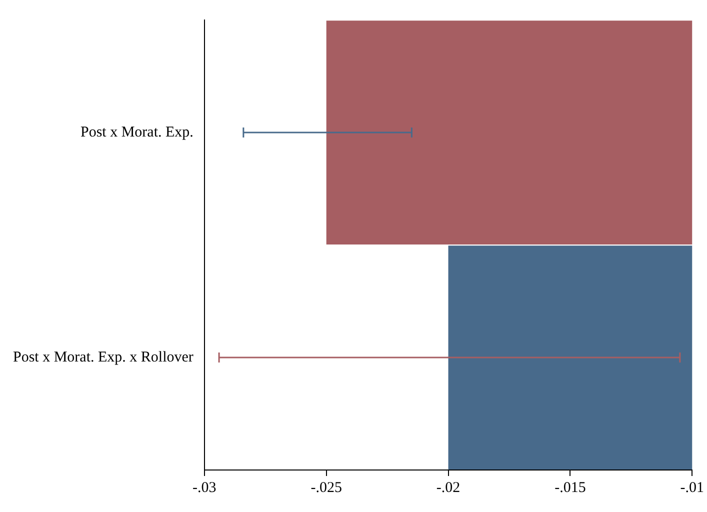  Describe the element at coordinates (326, 488) in the screenshot. I see `x-tick-label: -.025` at that location.